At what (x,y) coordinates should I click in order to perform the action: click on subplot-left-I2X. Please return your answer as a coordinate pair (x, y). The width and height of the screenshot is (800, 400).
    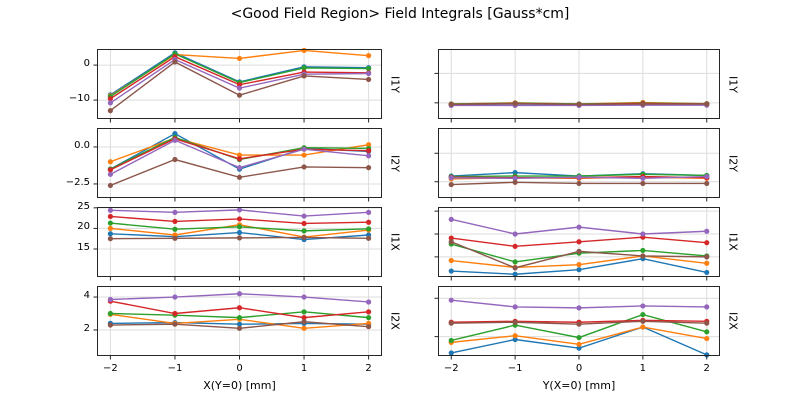
    Looking at the image, I should click on (237, 323).